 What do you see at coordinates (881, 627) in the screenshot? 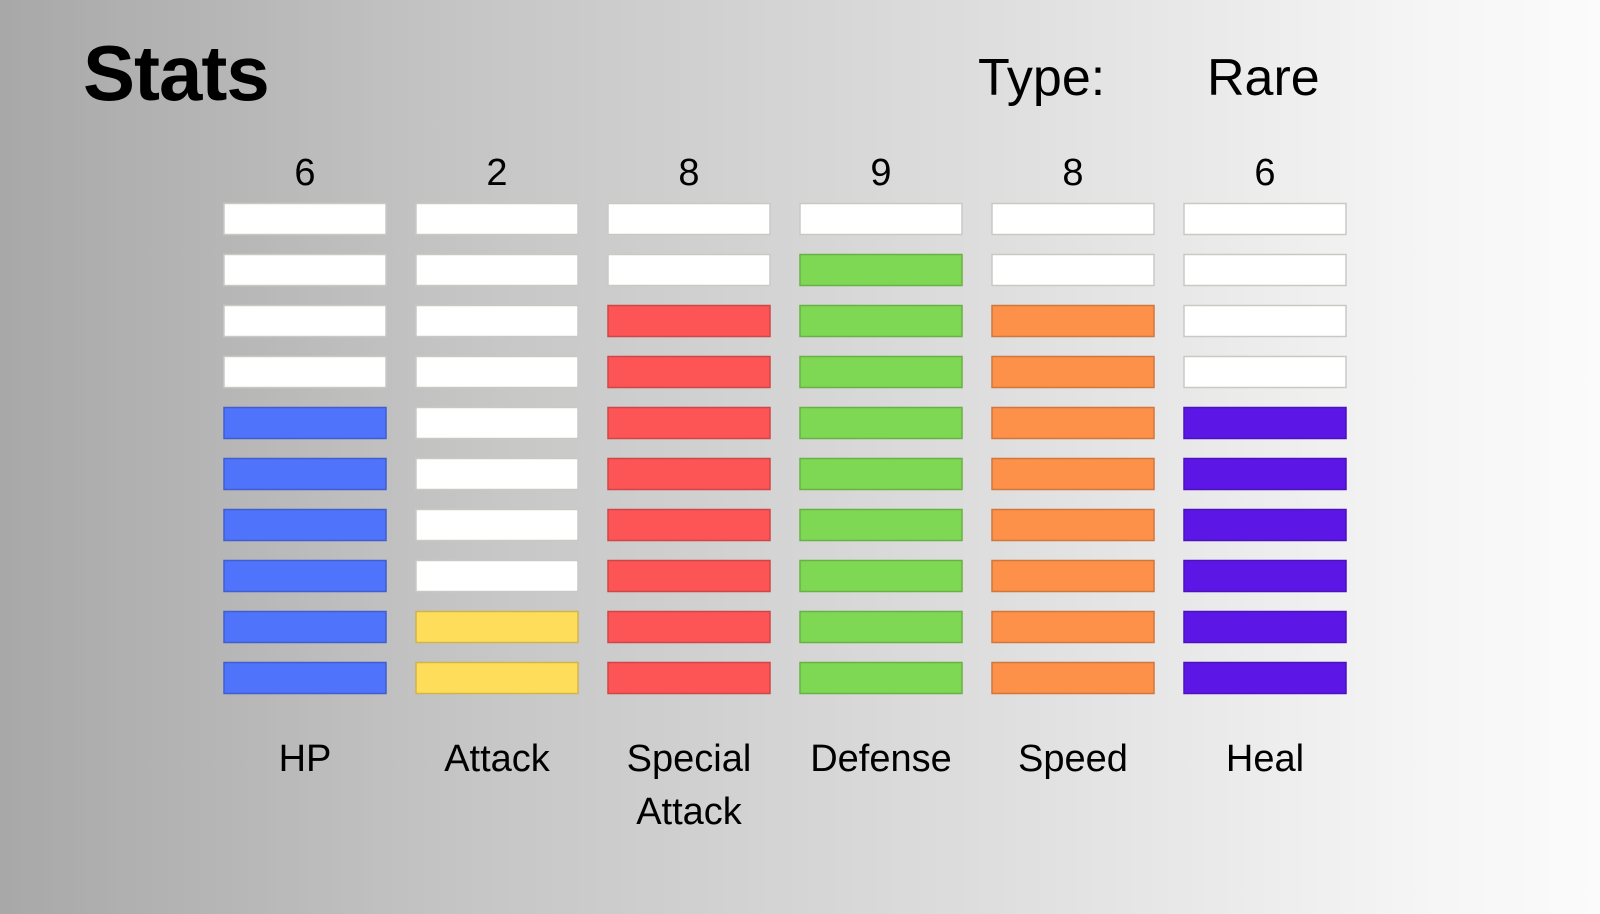
I see `bar-segment-defense-9-filled` at bounding box center [881, 627].